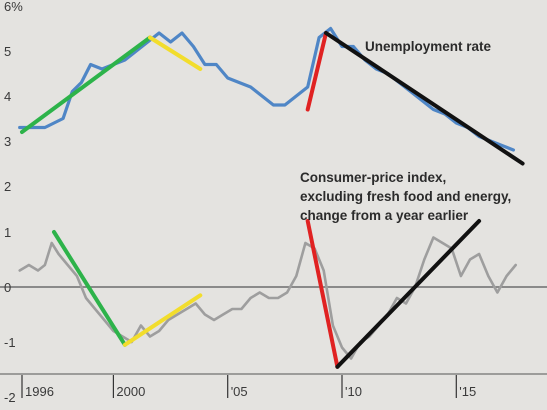 The height and width of the screenshot is (410, 547). Describe the element at coordinates (239, 391) in the screenshot. I see `x-tick-label: '05` at that location.